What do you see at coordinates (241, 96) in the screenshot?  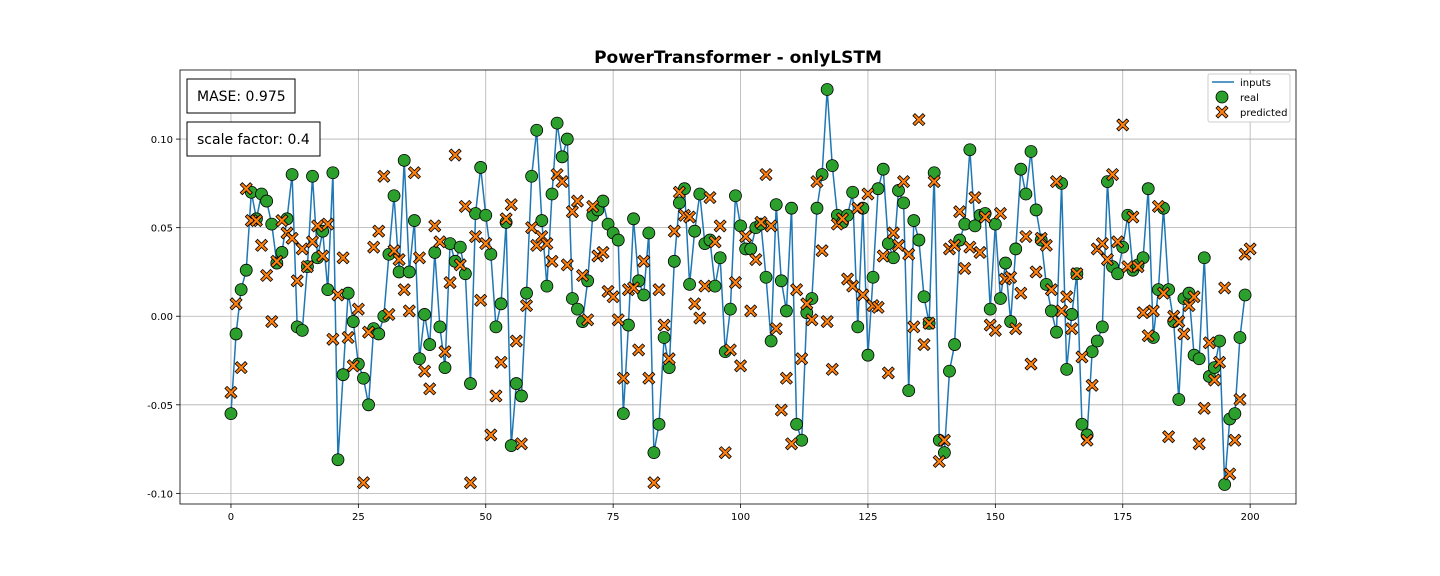 I see `mase-box` at bounding box center [241, 96].